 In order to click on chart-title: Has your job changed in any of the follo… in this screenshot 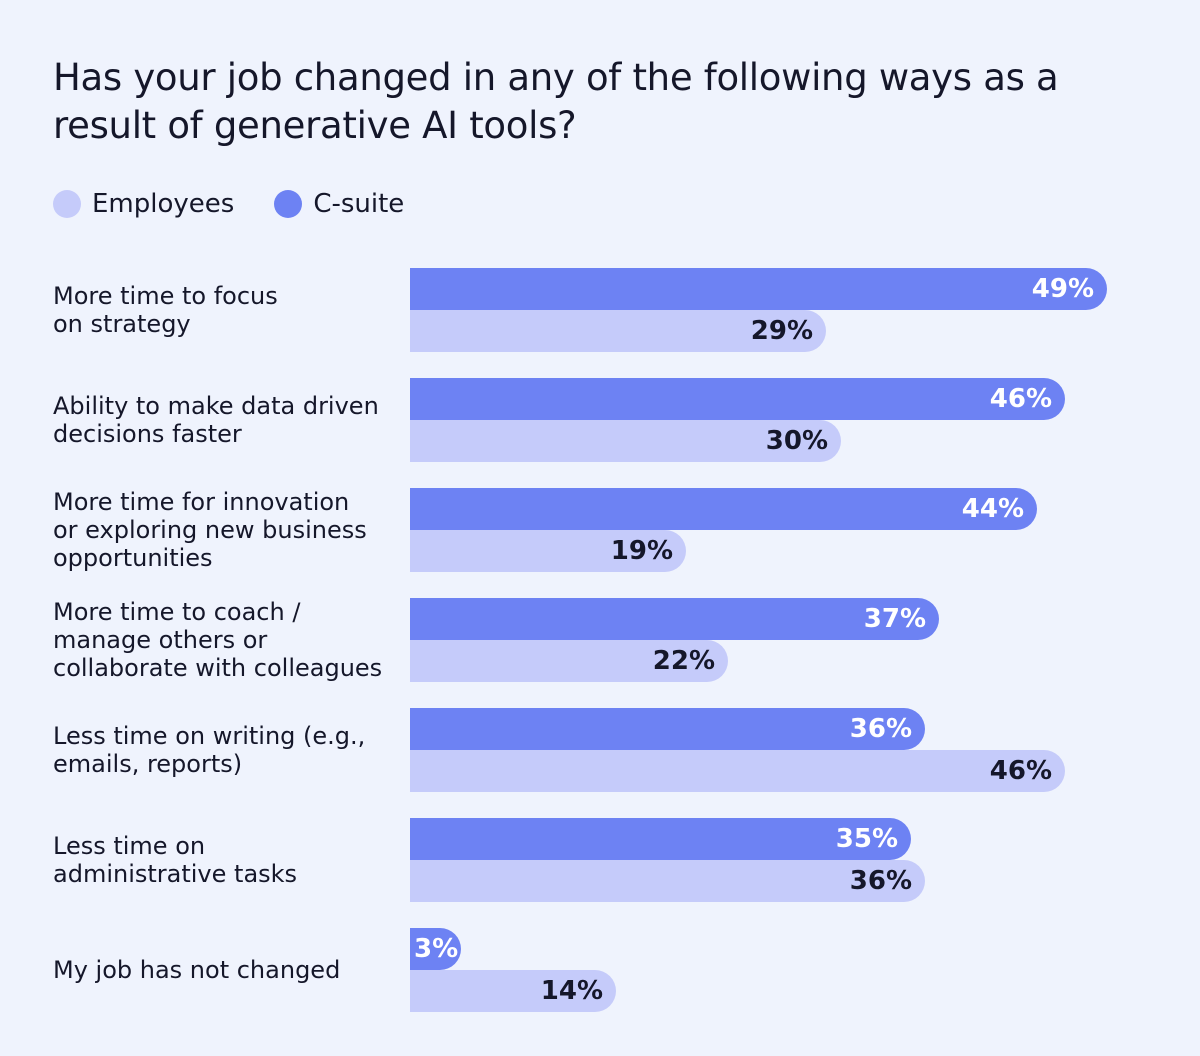, I will do `click(556, 101)`.